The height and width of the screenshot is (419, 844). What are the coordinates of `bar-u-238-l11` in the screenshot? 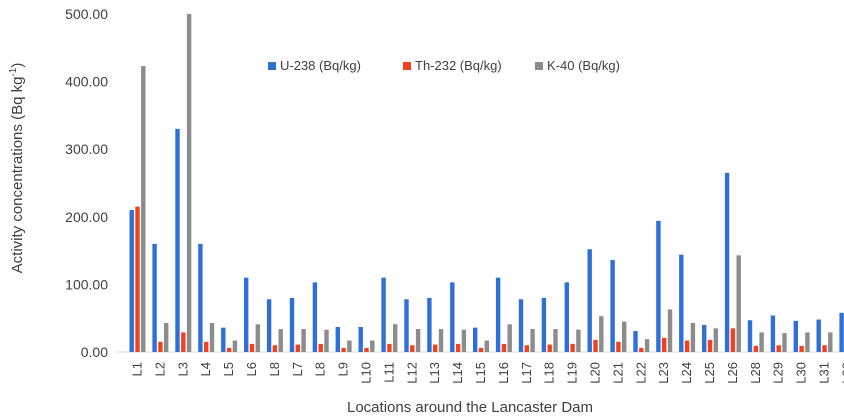 It's located at (383, 314).